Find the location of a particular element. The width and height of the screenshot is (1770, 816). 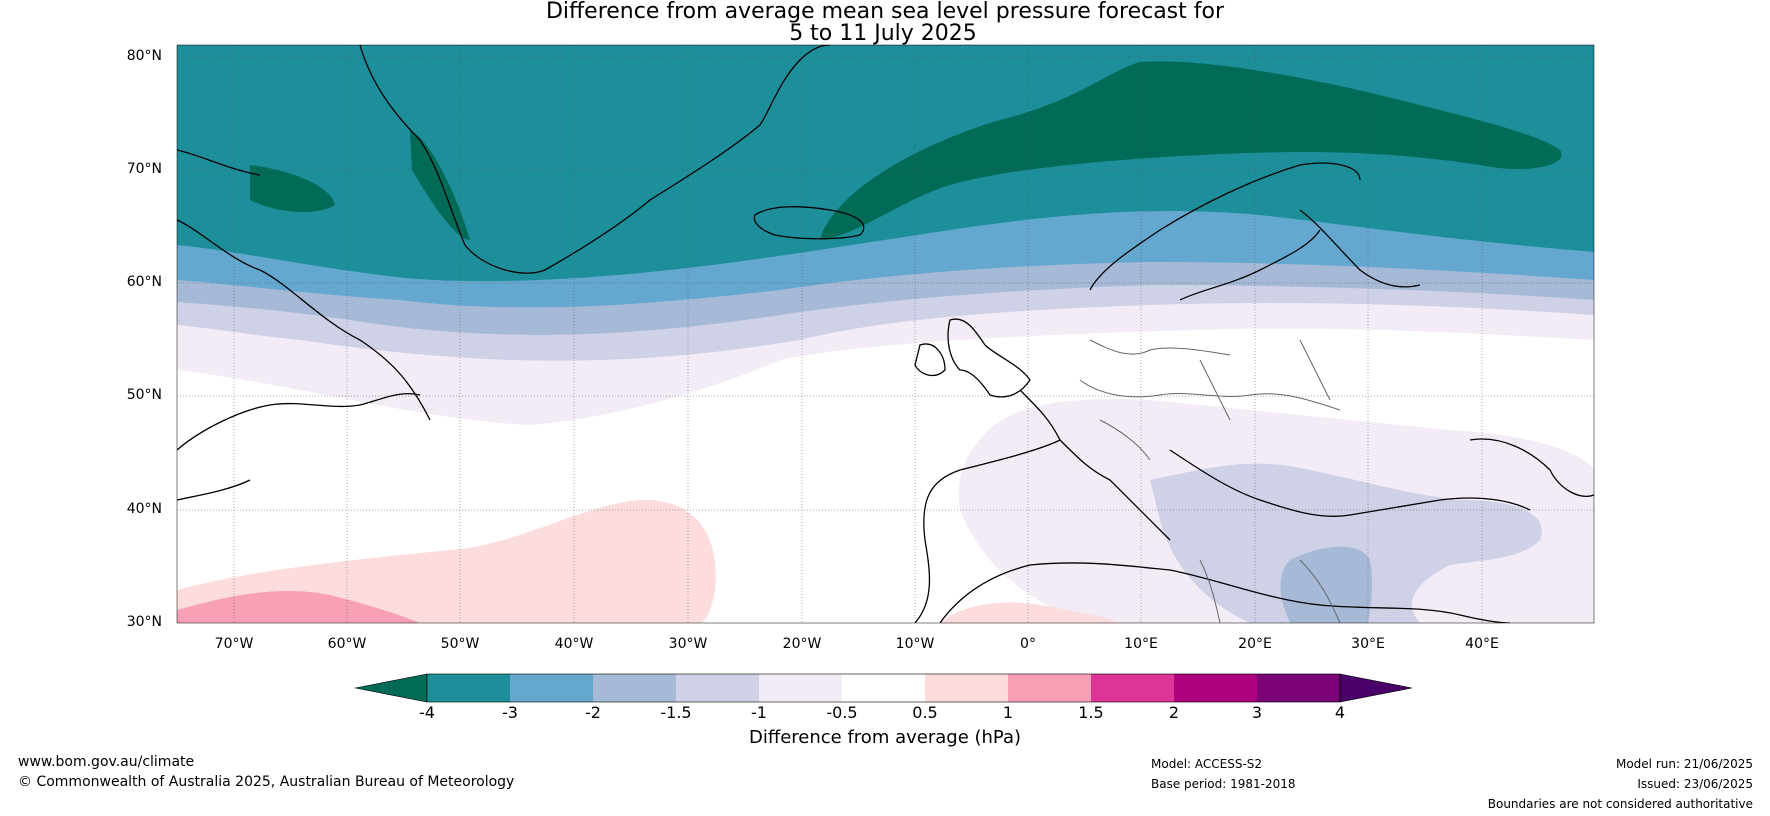

lon-label-30w: 30°W is located at coordinates (688, 644).